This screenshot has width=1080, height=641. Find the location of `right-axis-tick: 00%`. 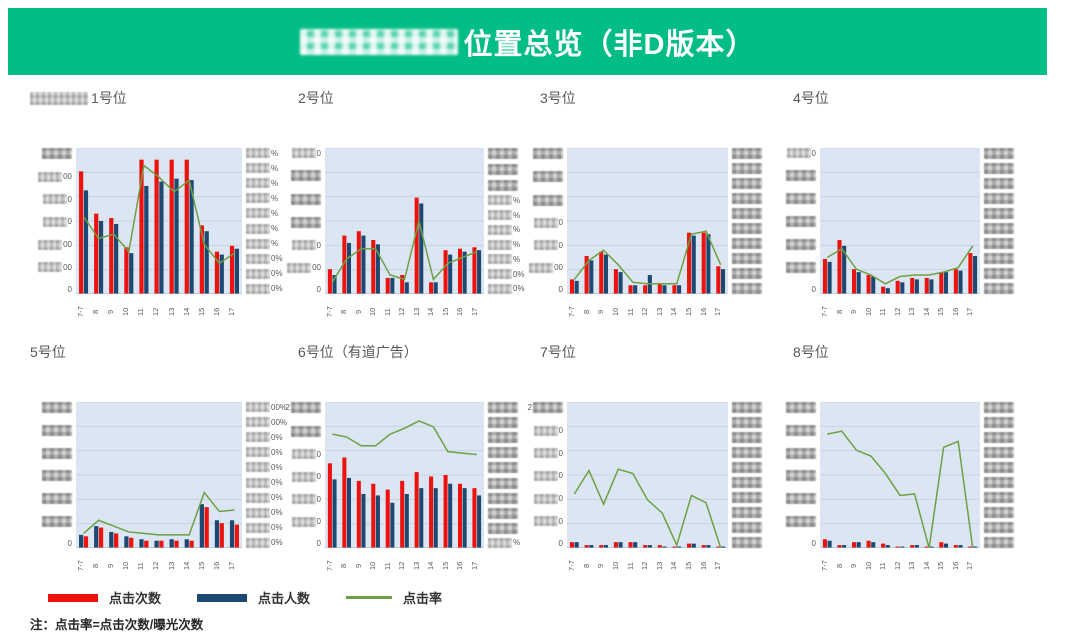

right-axis-tick: 00% is located at coordinates (266, 407).